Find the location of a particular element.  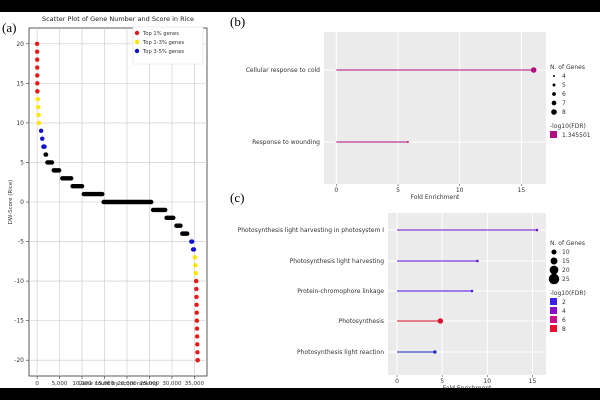

x-tick-label: 10,000 is located at coordinates (82, 384).